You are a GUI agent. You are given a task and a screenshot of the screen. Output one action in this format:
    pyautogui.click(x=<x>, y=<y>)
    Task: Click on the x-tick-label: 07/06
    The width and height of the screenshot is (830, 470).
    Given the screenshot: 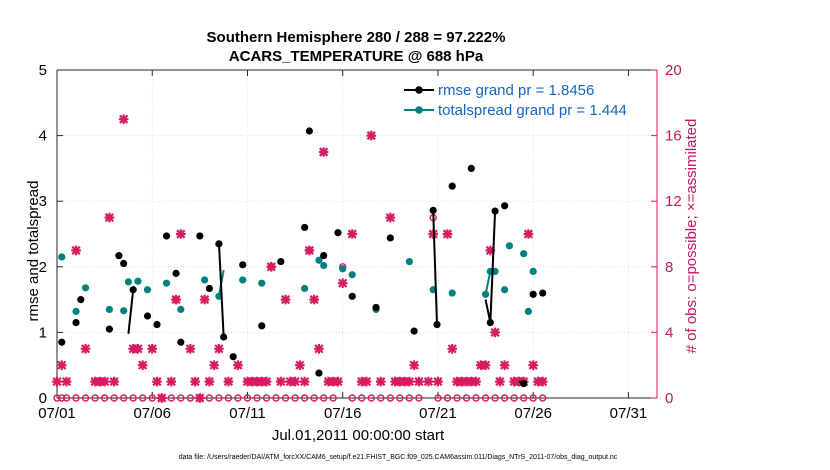 What is the action you would take?
    pyautogui.click(x=152, y=413)
    